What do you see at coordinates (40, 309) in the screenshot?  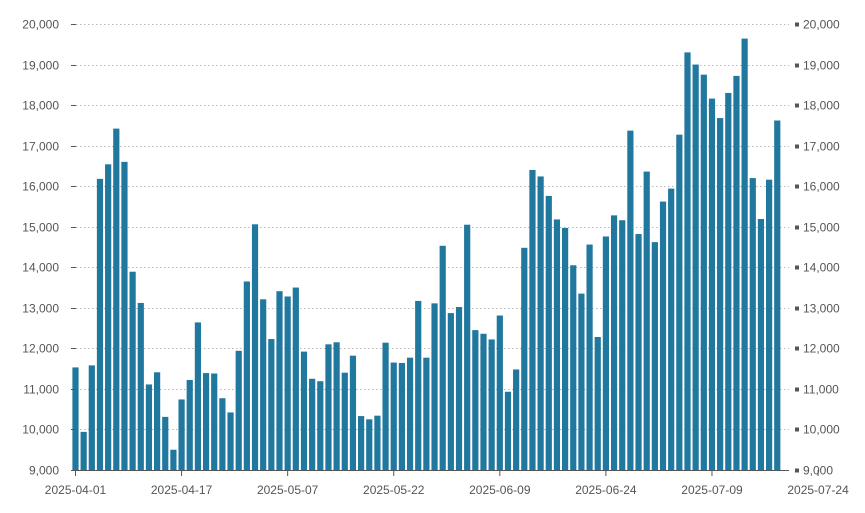 I see `y-tick-label-left: 13,000` at bounding box center [40, 309].